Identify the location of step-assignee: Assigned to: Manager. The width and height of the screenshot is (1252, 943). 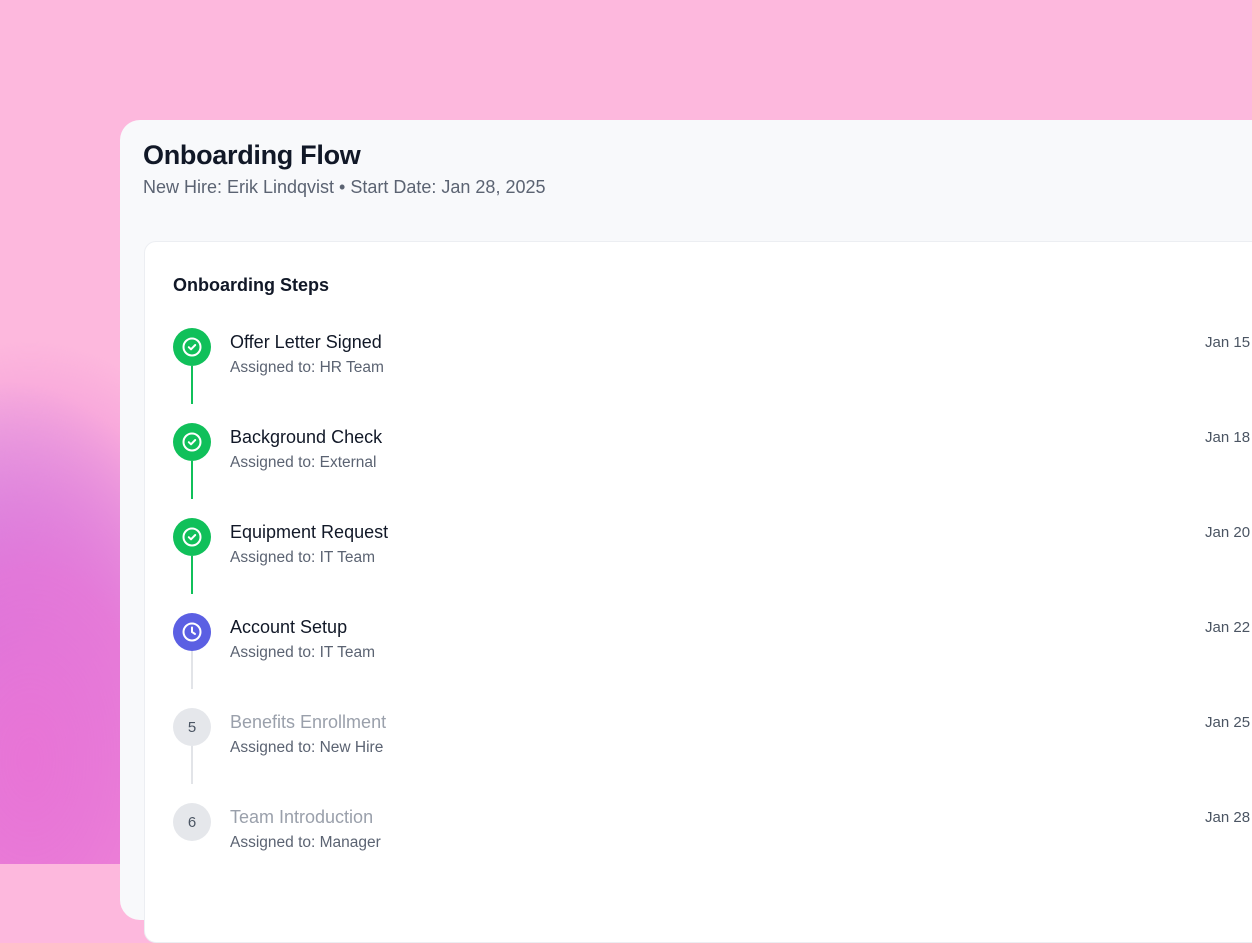
(305, 842).